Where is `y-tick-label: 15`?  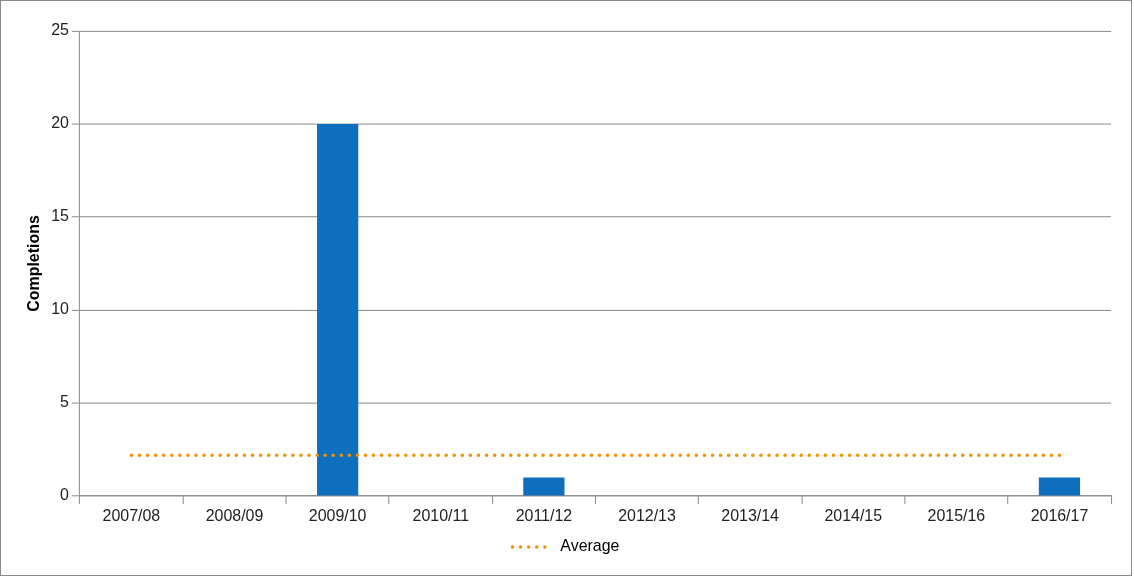 y-tick-label: 15 is located at coordinates (60, 216).